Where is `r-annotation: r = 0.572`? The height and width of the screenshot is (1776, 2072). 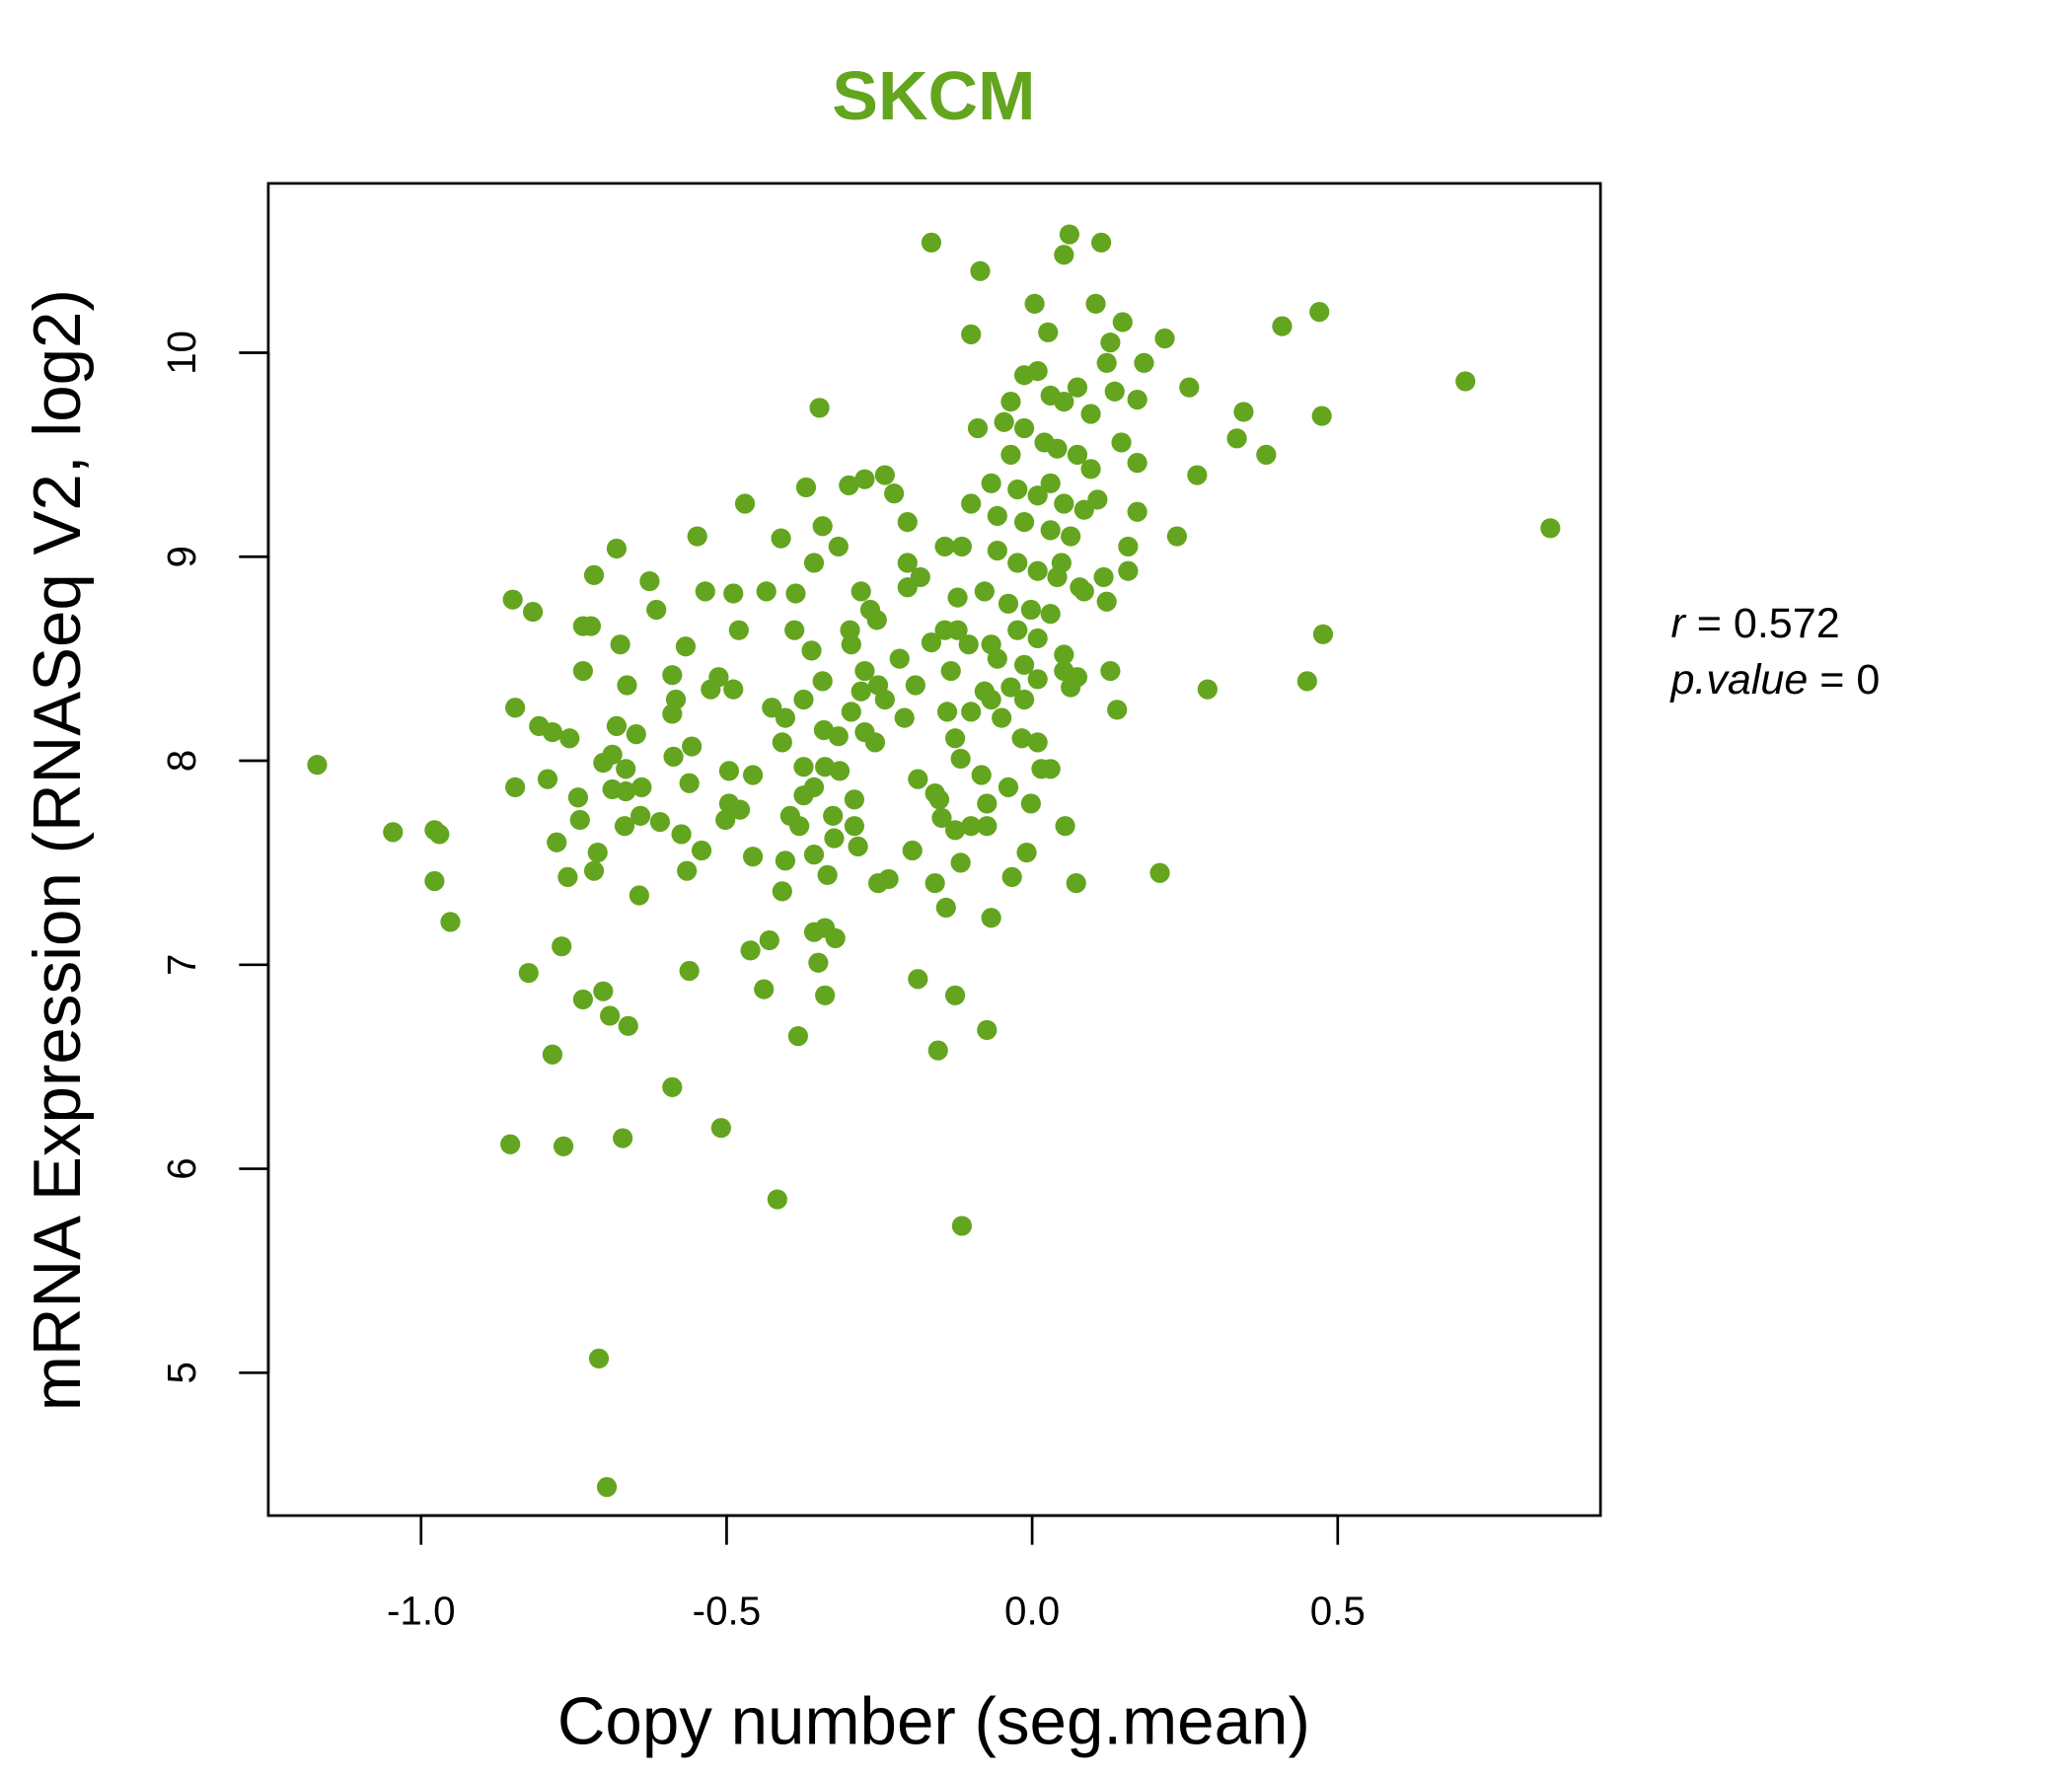 r-annotation: r = 0.572 is located at coordinates (1755, 624).